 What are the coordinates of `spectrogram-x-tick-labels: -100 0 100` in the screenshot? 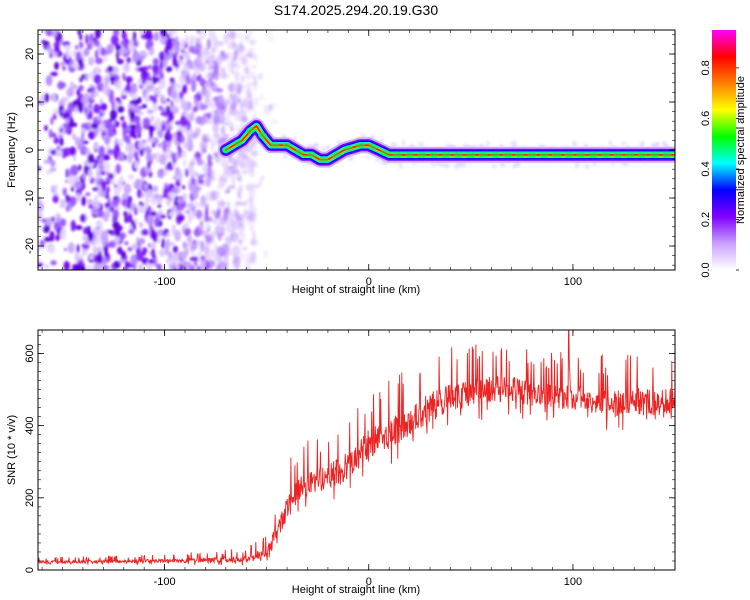 It's located at (368, 282).